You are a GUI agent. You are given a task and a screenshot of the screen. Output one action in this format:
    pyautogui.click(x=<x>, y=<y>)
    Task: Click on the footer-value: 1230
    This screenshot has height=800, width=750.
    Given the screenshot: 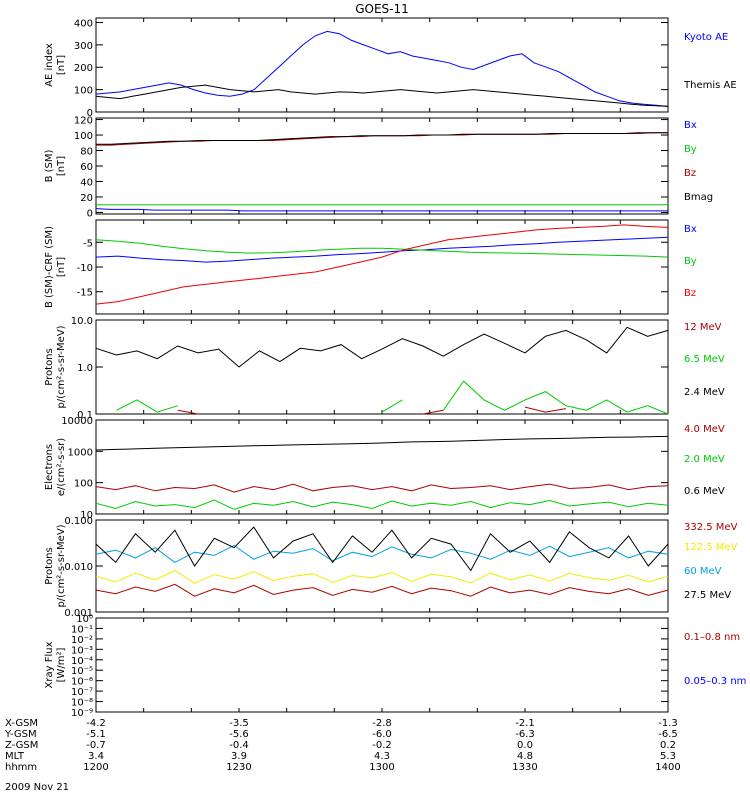 What is the action you would take?
    pyautogui.click(x=238, y=767)
    